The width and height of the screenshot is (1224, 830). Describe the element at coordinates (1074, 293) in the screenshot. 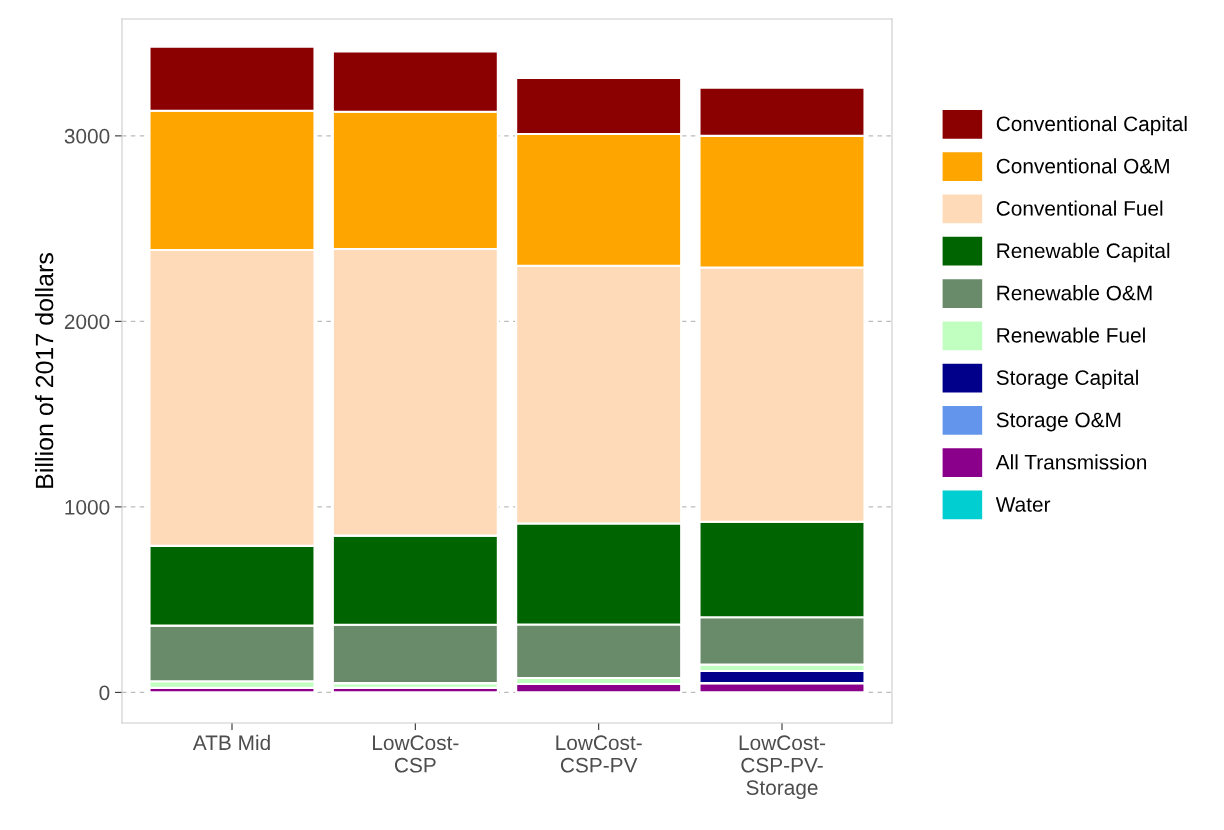

I see `legend-label: Renewable O&M` at that location.